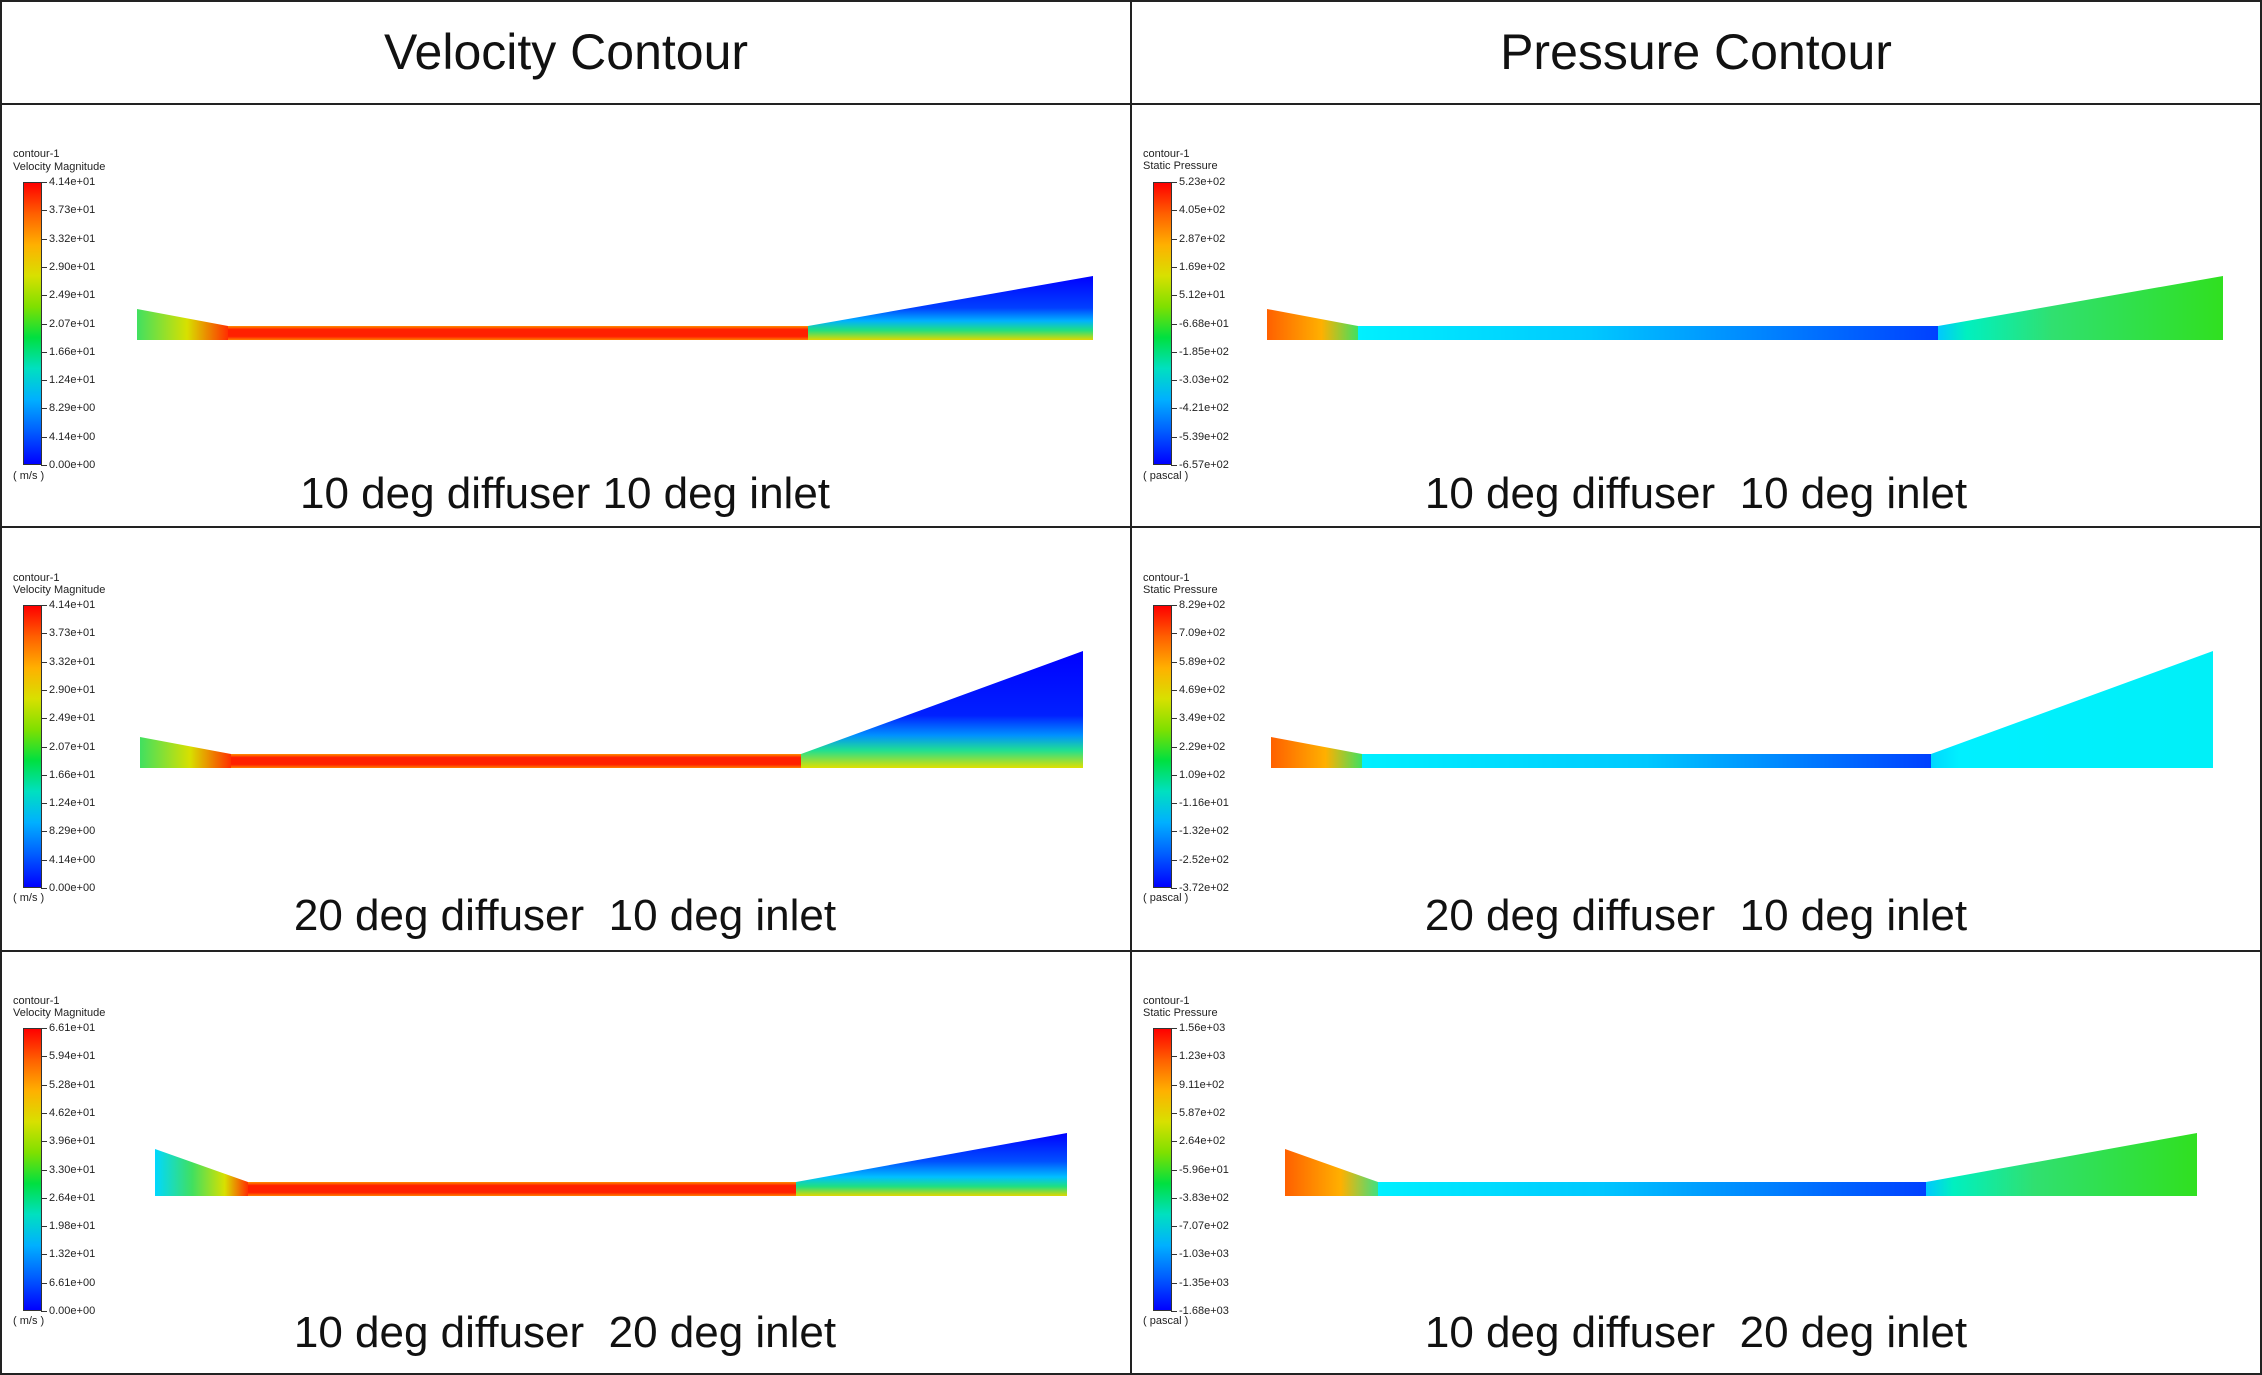  I want to click on legend-tick-label: -1.32e+02, so click(1204, 831).